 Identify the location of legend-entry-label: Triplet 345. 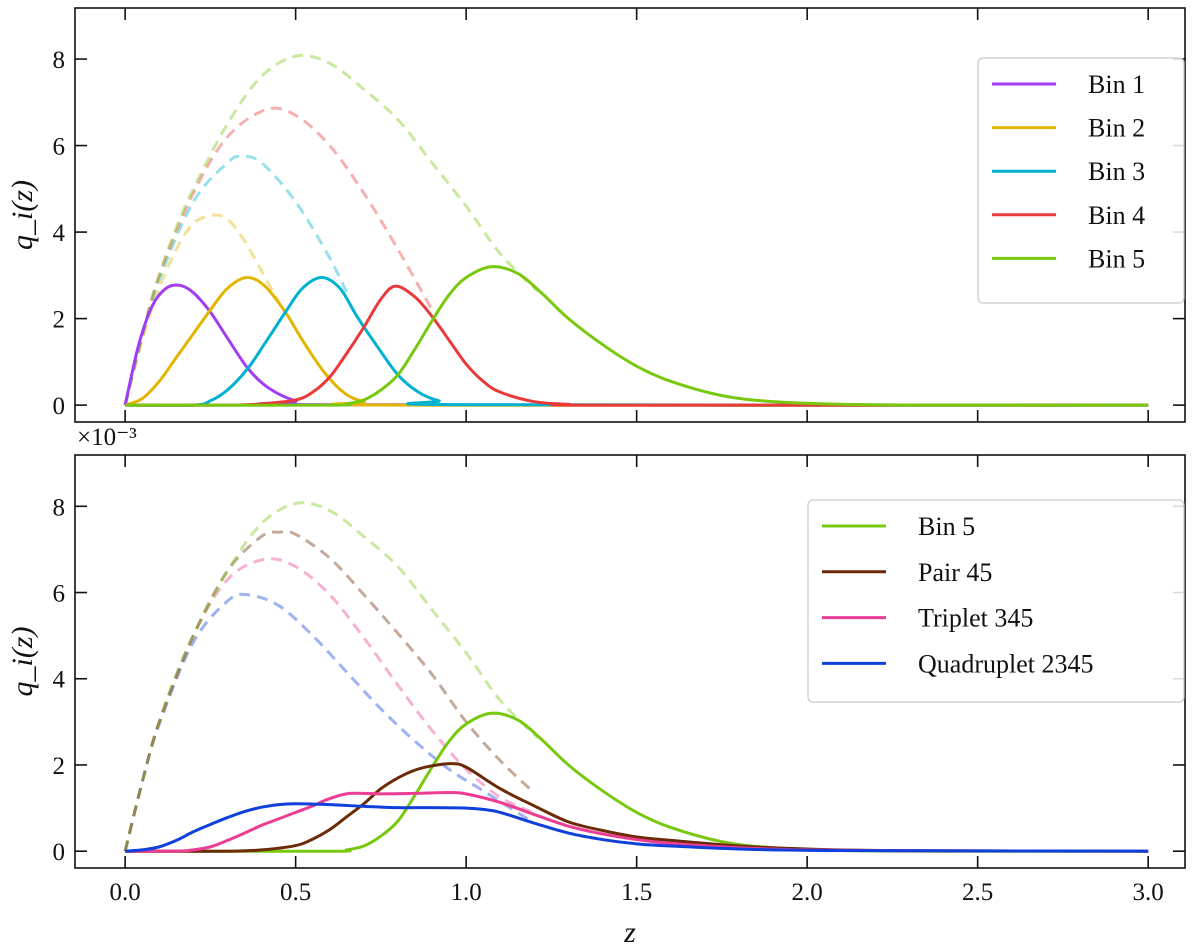
(975, 618).